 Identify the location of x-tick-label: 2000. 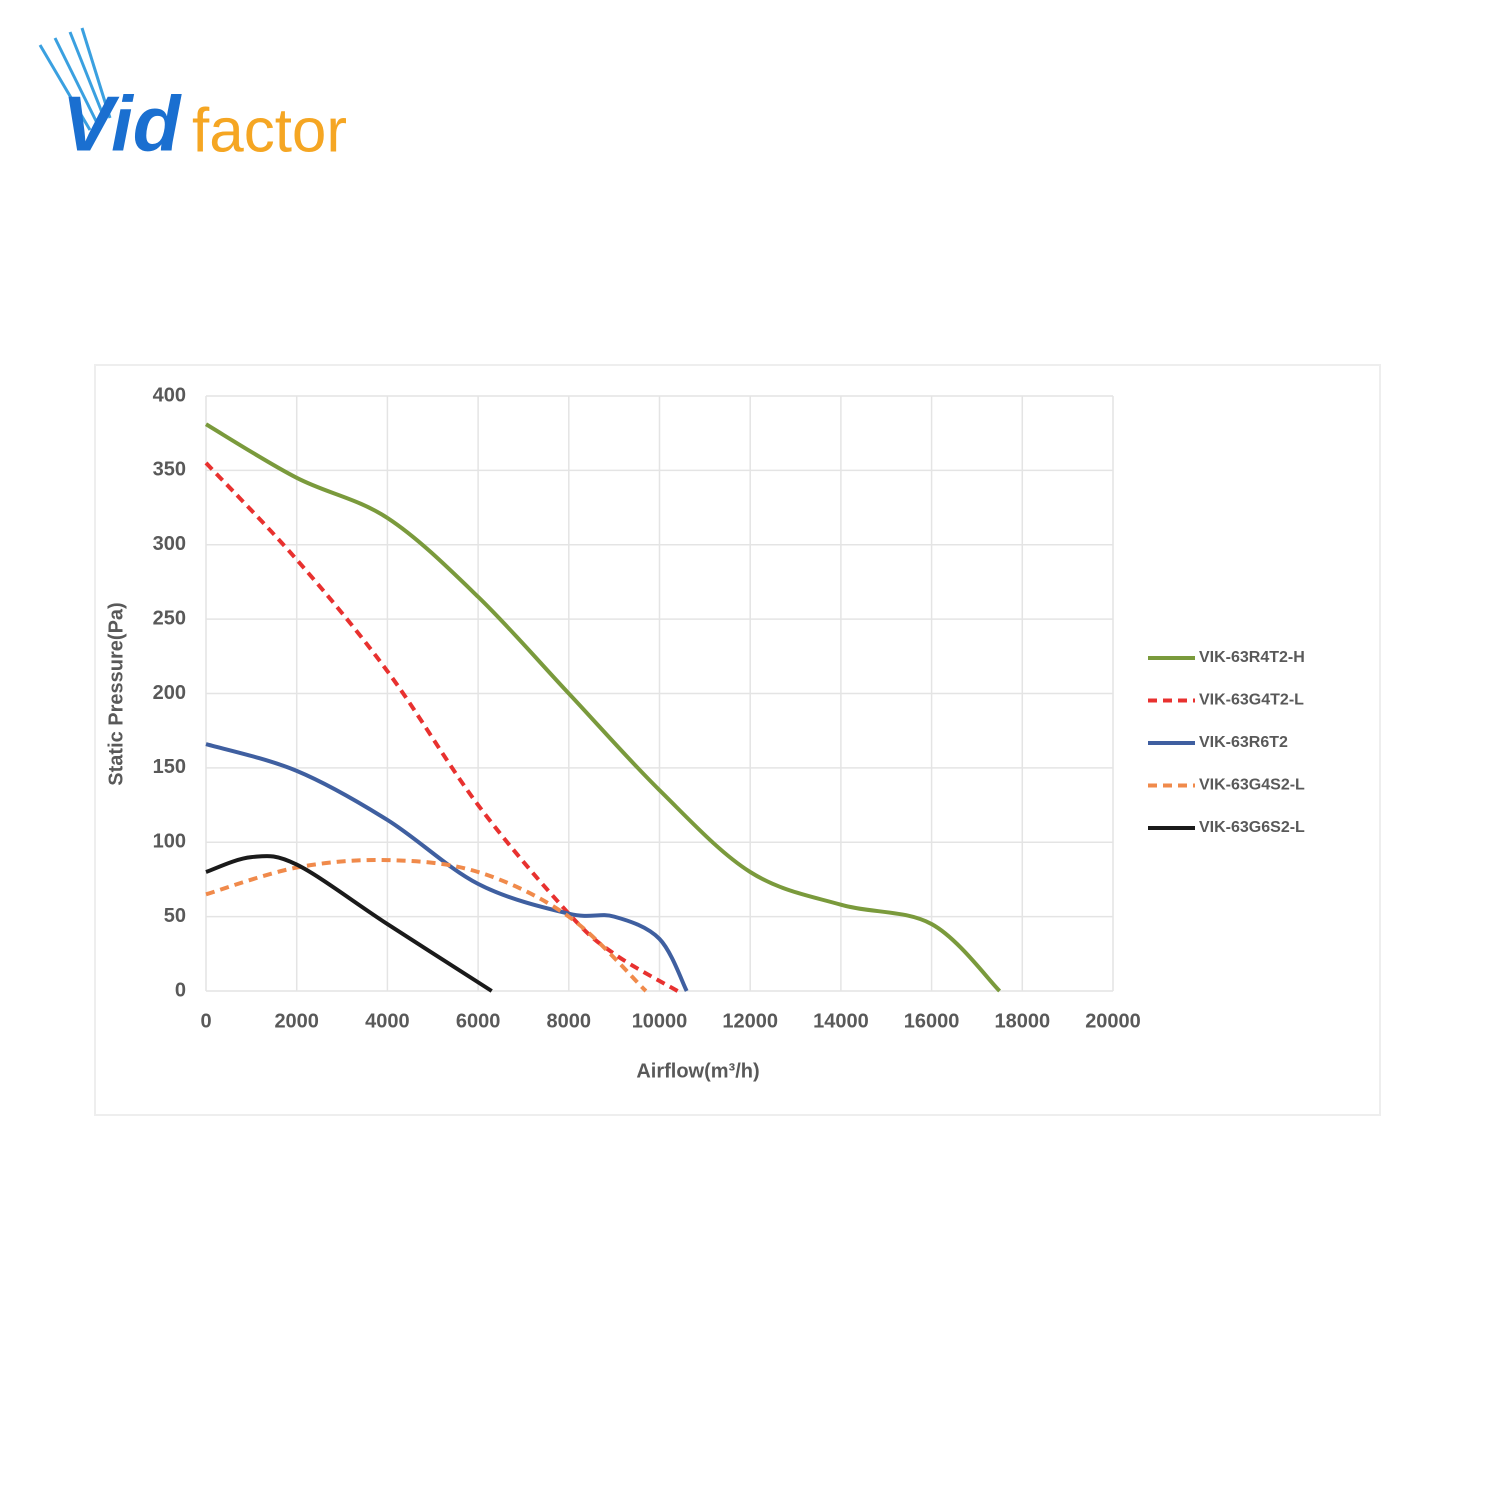
(296, 1021).